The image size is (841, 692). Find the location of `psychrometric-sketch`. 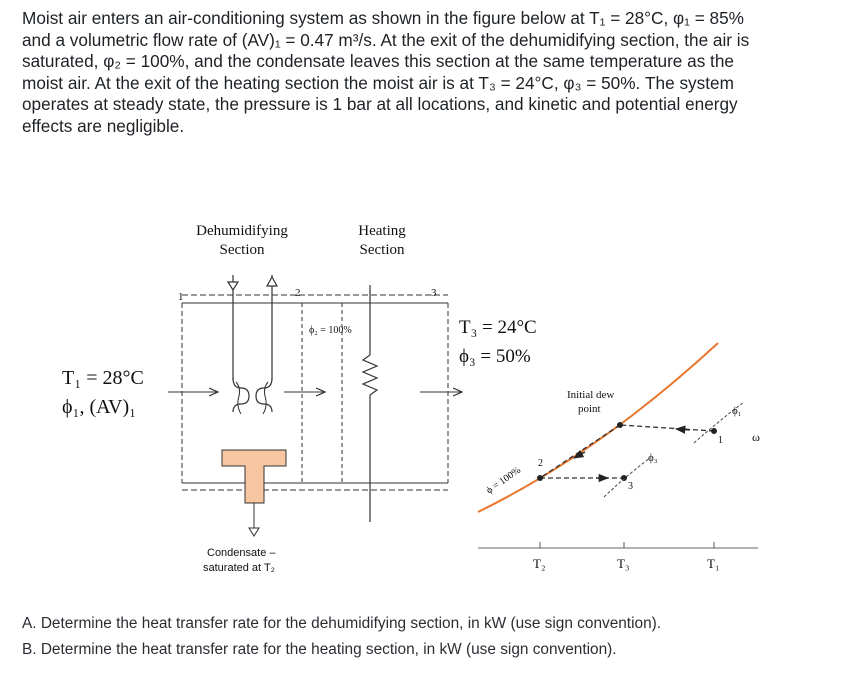

psychrometric-sketch is located at coordinates (617, 445).